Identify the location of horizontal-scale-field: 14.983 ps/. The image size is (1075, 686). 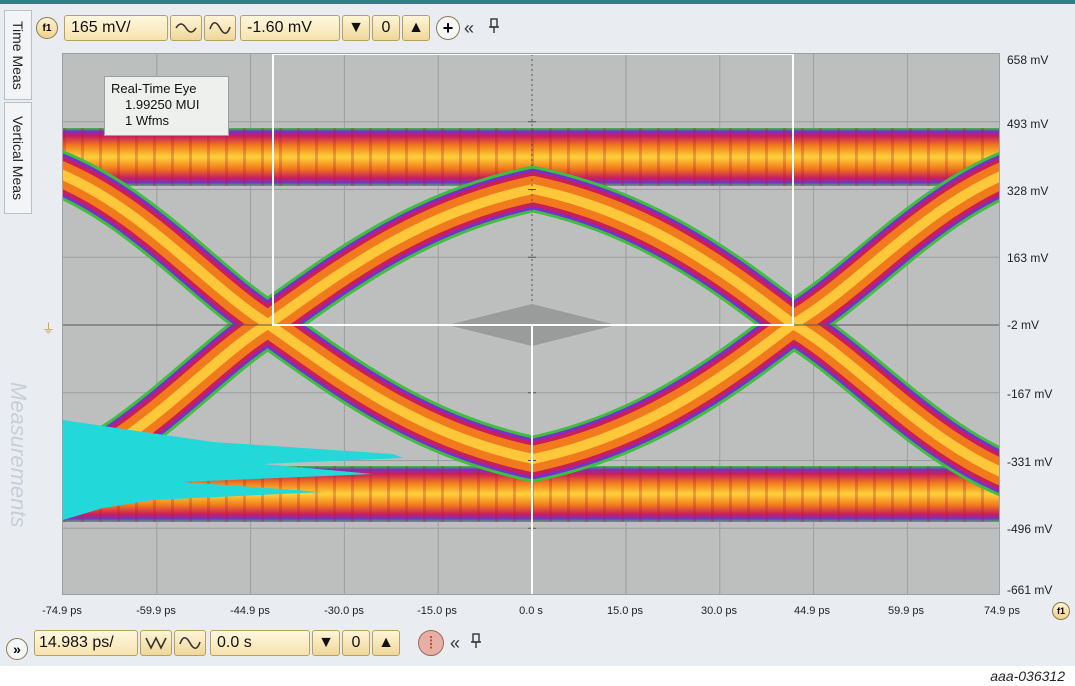
(86, 643).